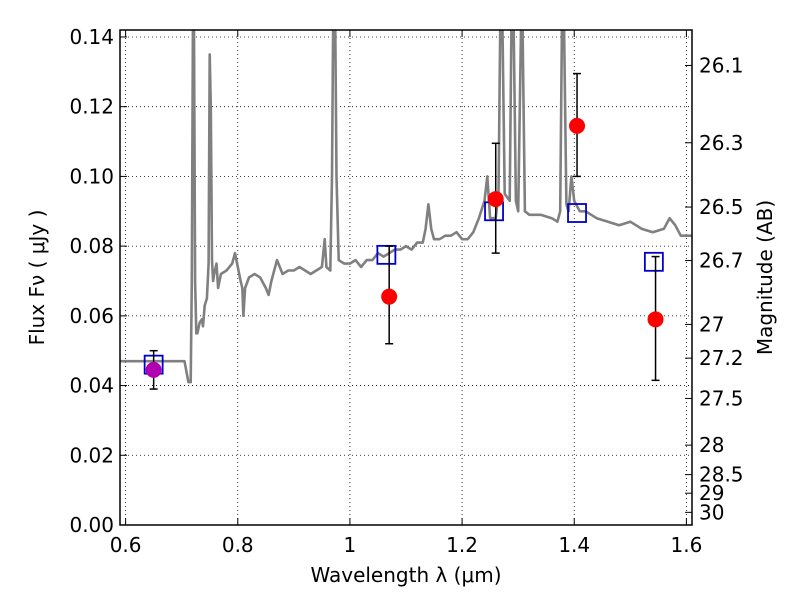 This screenshot has height=600, width=800. What do you see at coordinates (721, 358) in the screenshot?
I see `y2-tick-label: 27.2` at bounding box center [721, 358].